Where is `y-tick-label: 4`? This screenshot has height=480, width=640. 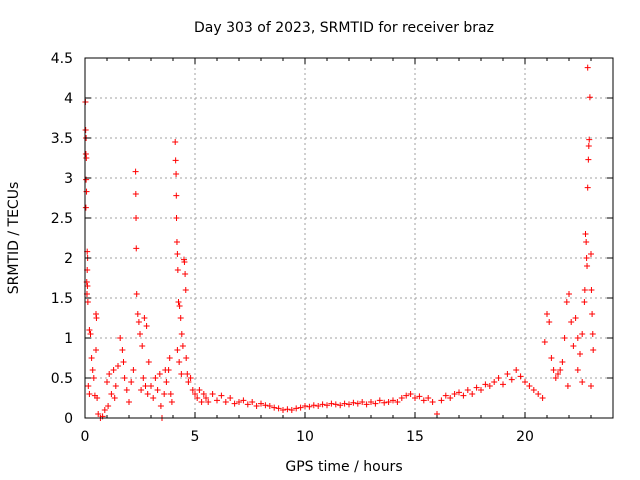 y-tick-label: 4 is located at coordinates (68, 99).